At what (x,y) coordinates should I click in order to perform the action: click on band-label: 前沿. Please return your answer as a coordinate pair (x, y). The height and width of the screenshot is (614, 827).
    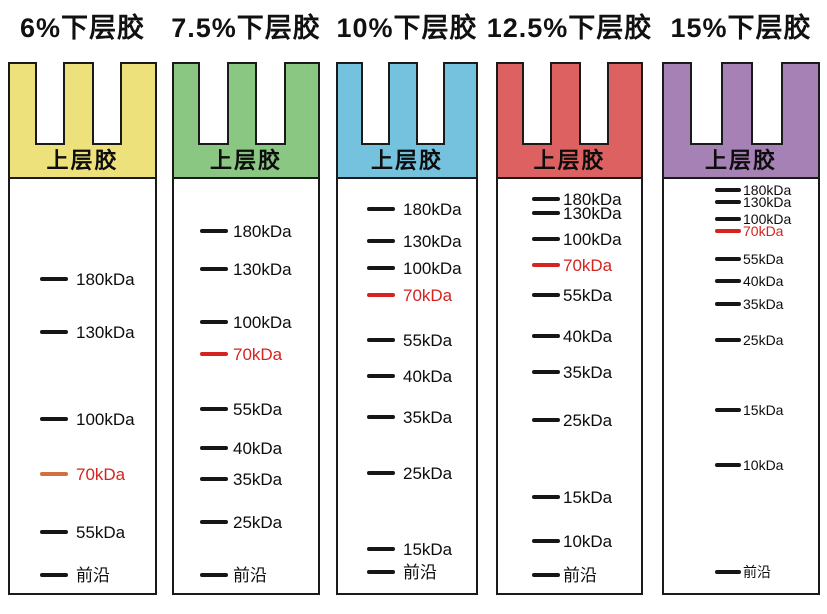
    Looking at the image, I should click on (420, 572).